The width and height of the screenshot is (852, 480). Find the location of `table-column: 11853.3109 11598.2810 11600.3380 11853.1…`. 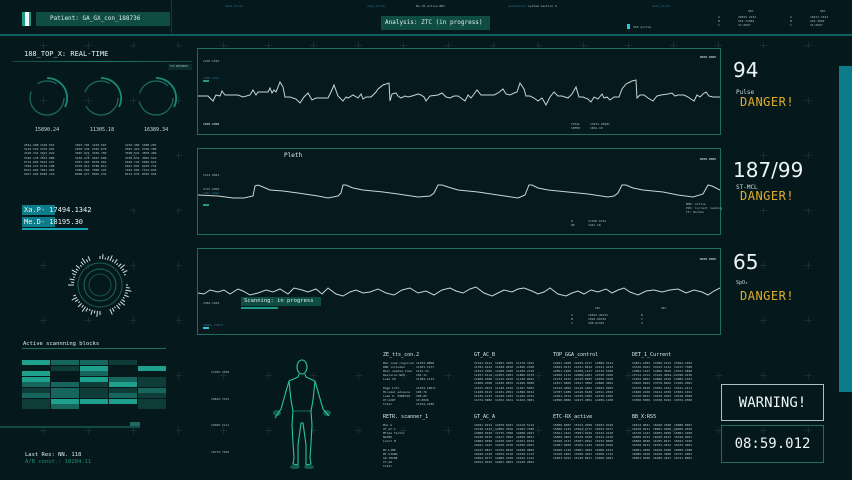

table-column: 11853.3109 11598.2810 11600.3380 11853.1… is located at coordinates (504, 381).